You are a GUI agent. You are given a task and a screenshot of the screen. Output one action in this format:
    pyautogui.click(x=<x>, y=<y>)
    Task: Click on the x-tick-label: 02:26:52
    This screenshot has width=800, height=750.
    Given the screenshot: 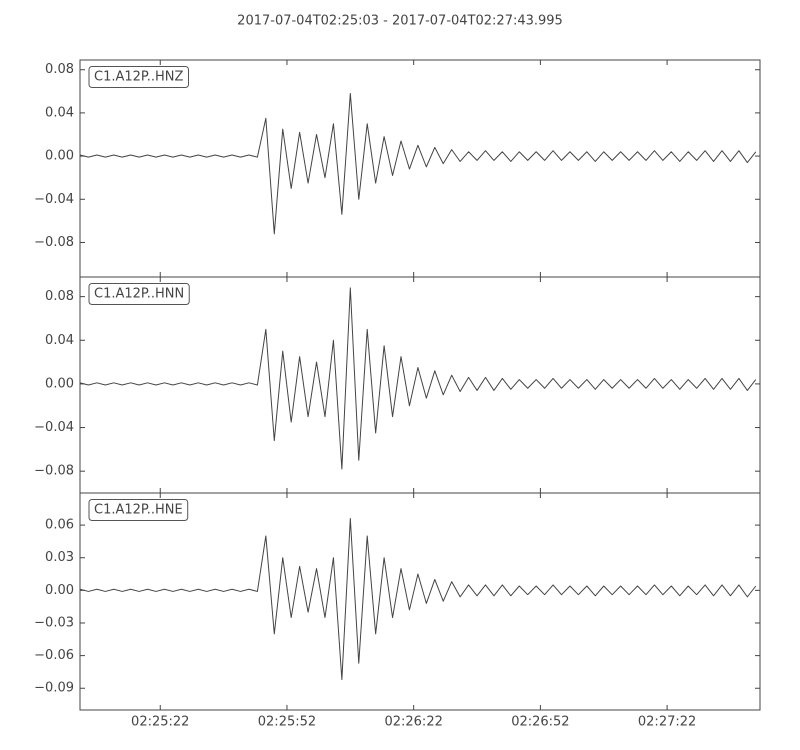 What is the action you would take?
    pyautogui.click(x=540, y=722)
    